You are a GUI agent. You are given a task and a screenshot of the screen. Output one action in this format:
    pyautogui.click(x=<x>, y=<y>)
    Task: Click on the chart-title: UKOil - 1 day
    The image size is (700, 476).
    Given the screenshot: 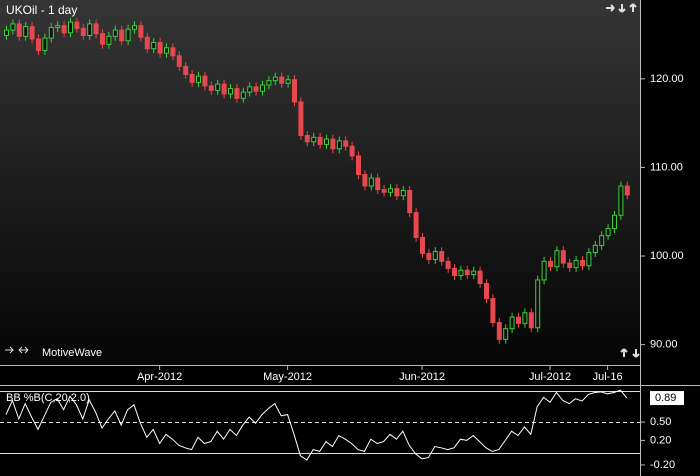 What is the action you would take?
    pyautogui.click(x=41, y=10)
    